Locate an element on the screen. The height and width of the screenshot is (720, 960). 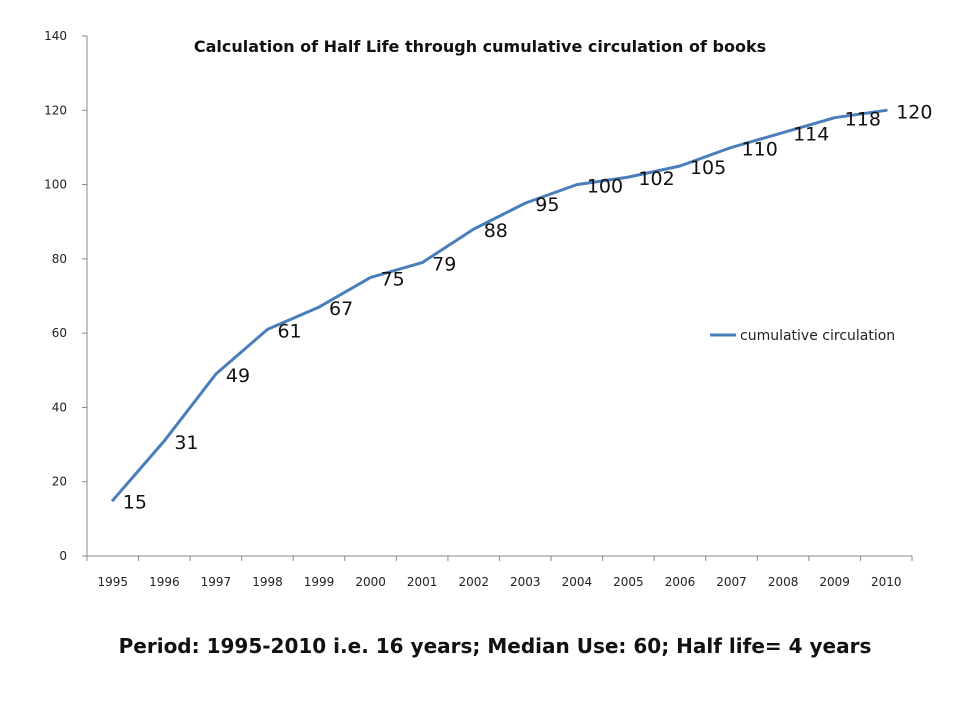
x-tick-label: 1998 is located at coordinates (267, 582).